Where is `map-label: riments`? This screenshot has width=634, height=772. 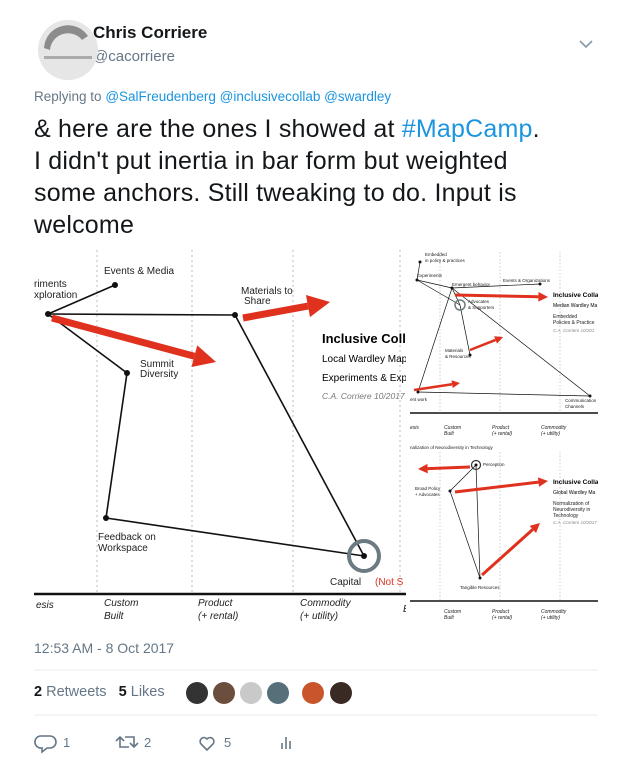
map-label: riments is located at coordinates (50, 284).